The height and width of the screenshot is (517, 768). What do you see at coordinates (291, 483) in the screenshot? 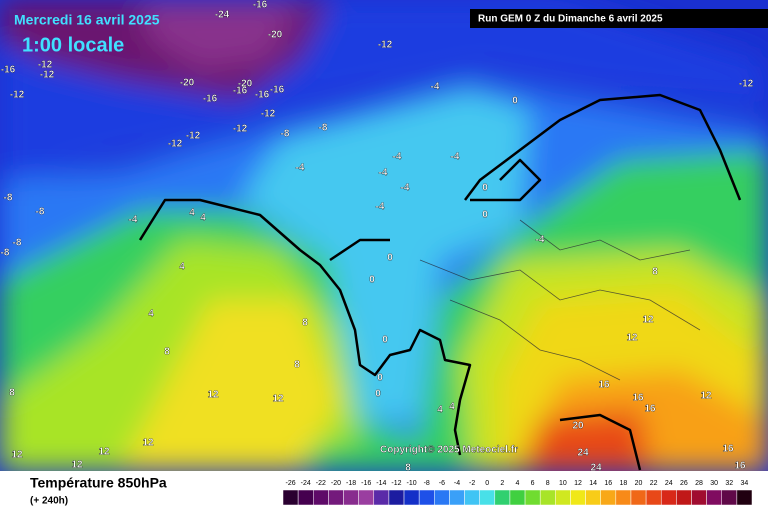
I see `legend-label: -26` at bounding box center [291, 483].